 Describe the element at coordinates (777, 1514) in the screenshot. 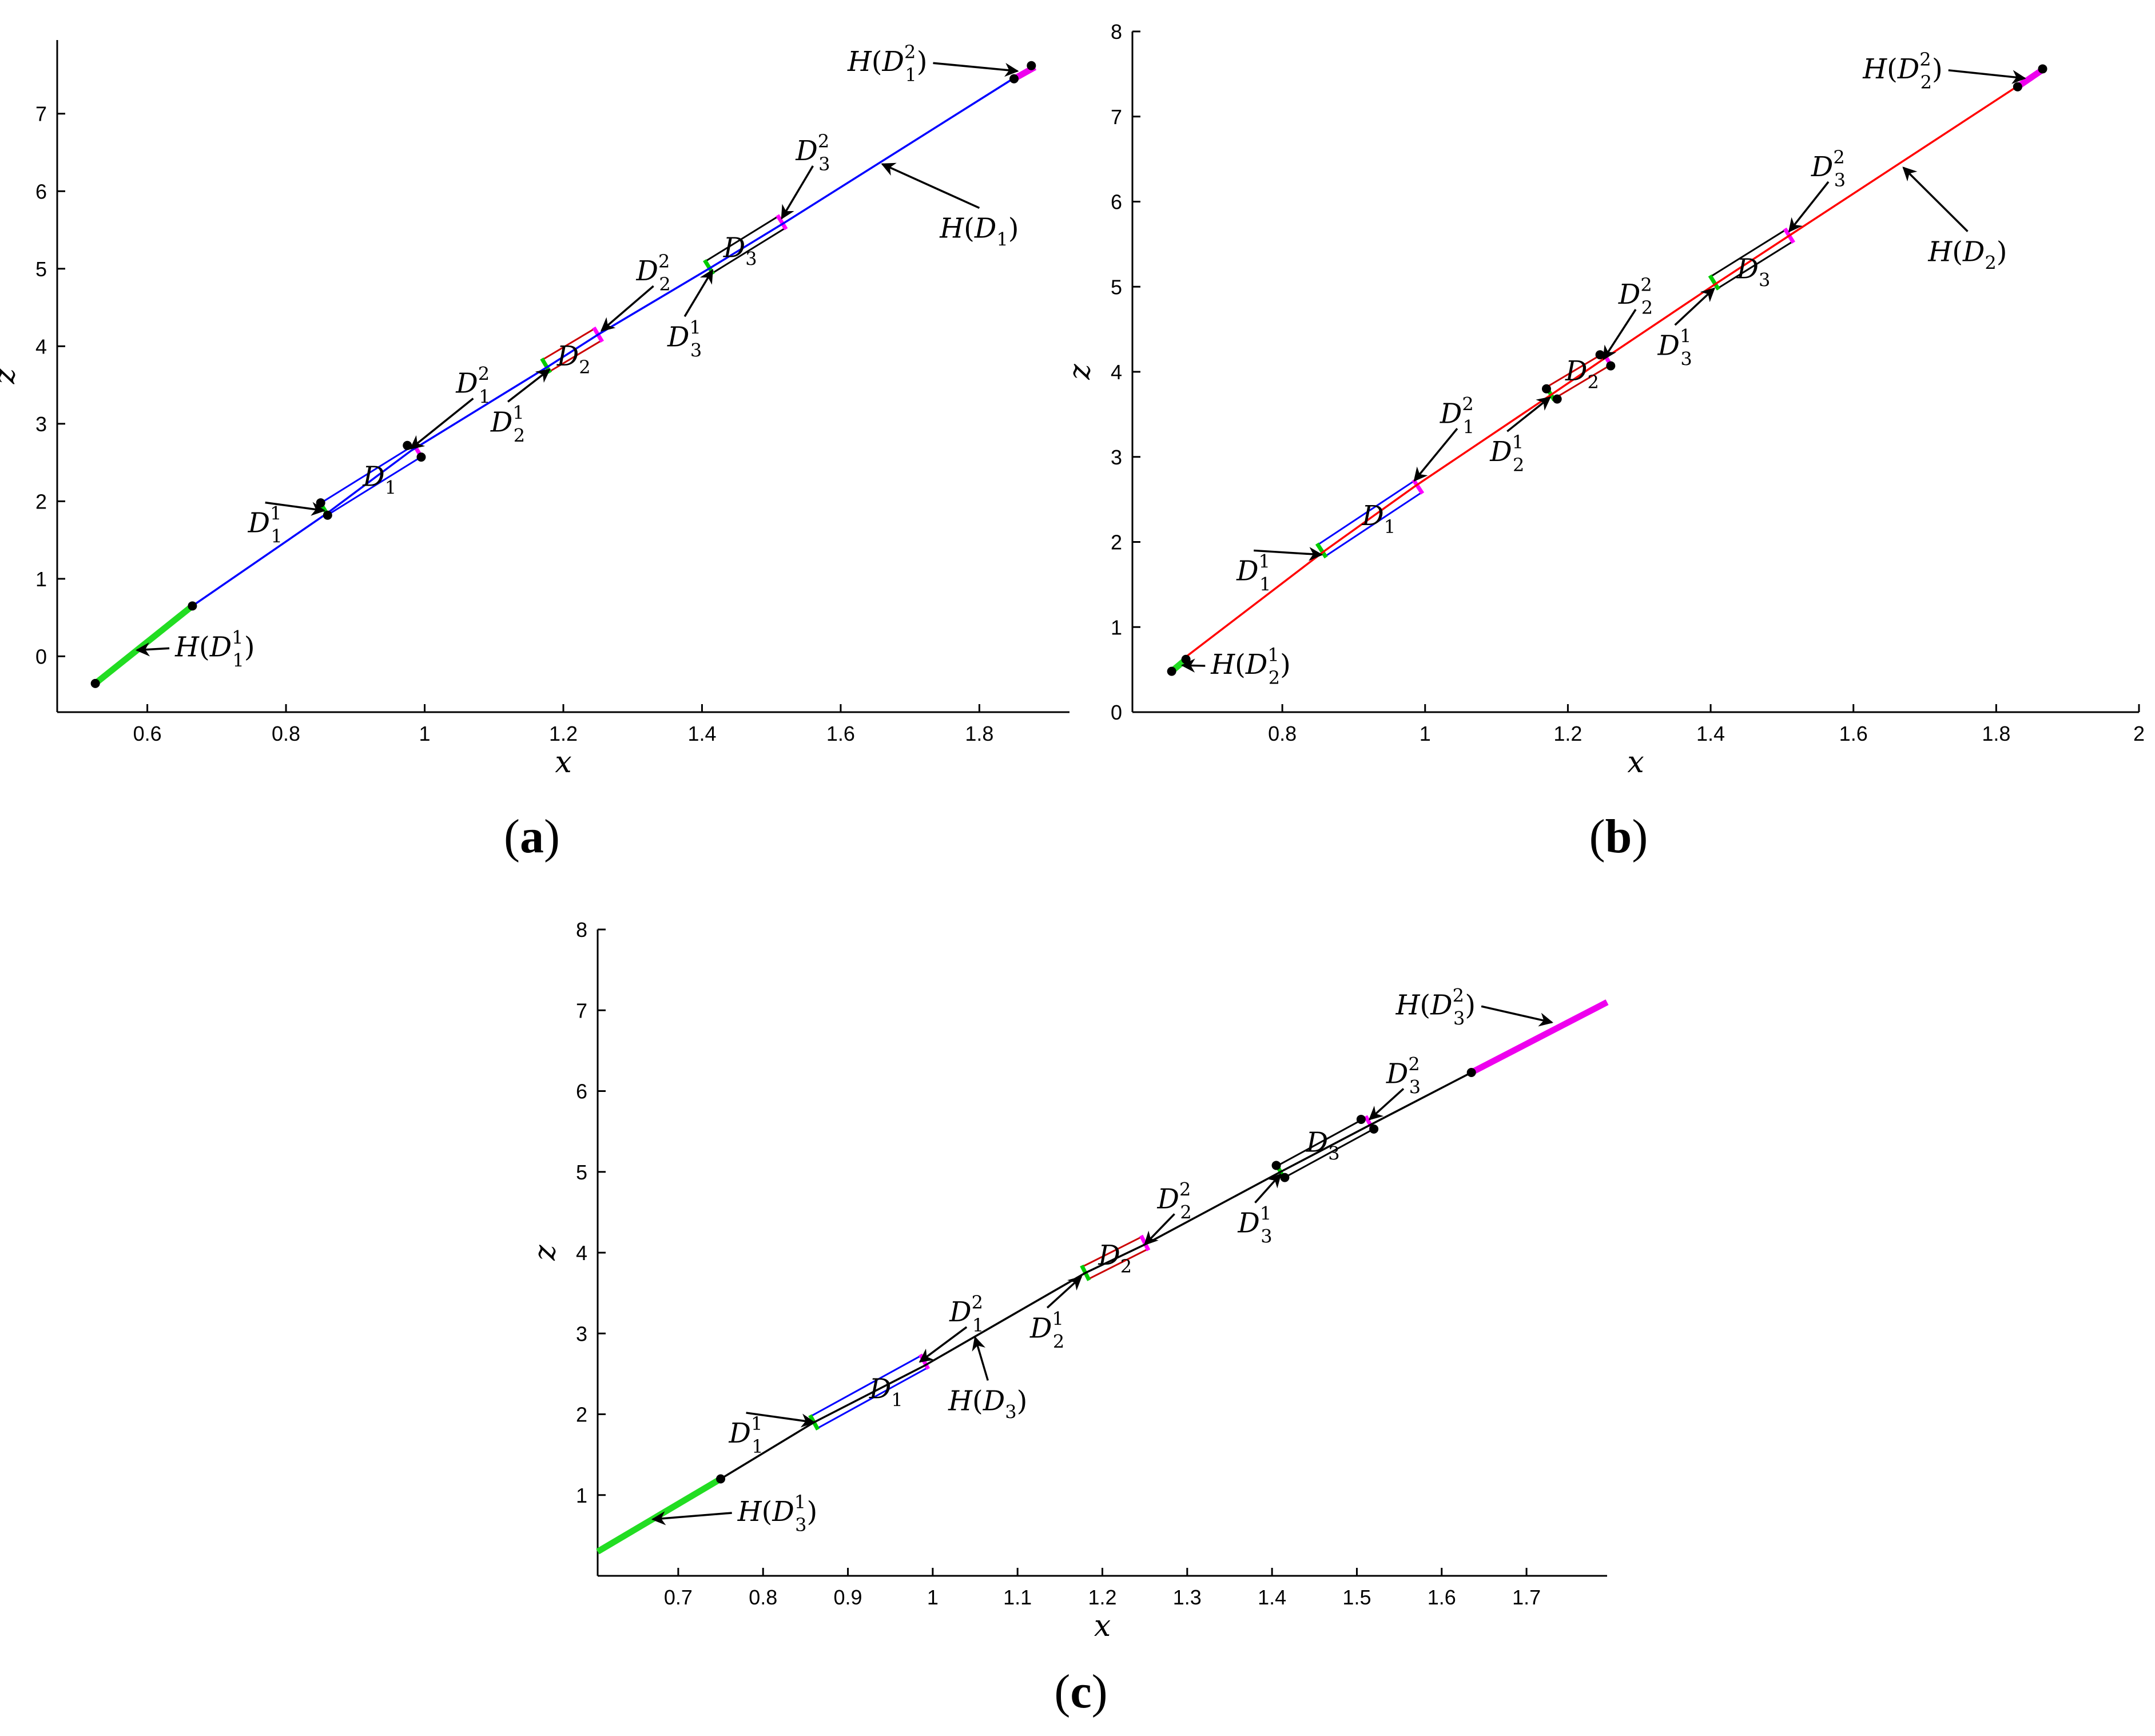

I see `annotation-label: H(D1 3)` at that location.